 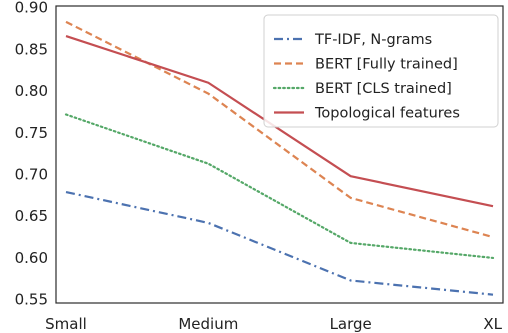 I want to click on y-tick-label: 0.55, so click(x=31, y=300).